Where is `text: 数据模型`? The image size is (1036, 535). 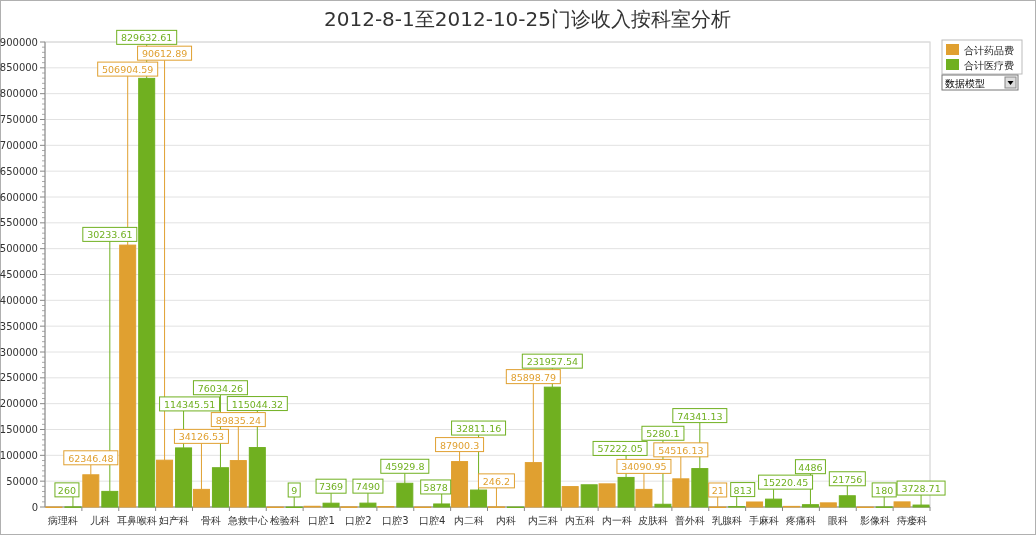
text: 数据模型 is located at coordinates (965, 83).